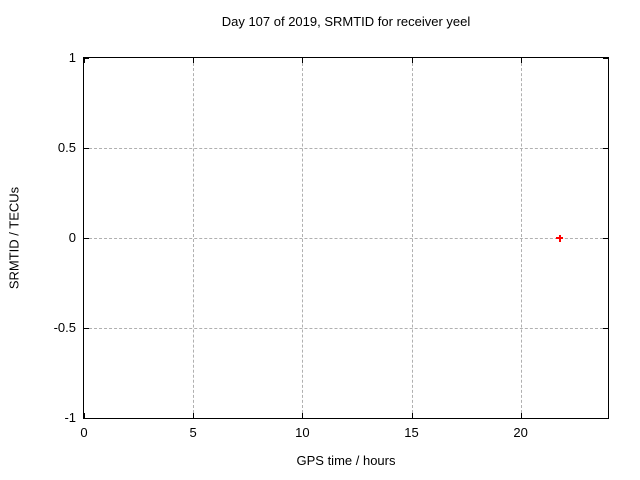 Image resolution: width=640 pixels, height=480 pixels. I want to click on x-tick-label: 0, so click(84, 432).